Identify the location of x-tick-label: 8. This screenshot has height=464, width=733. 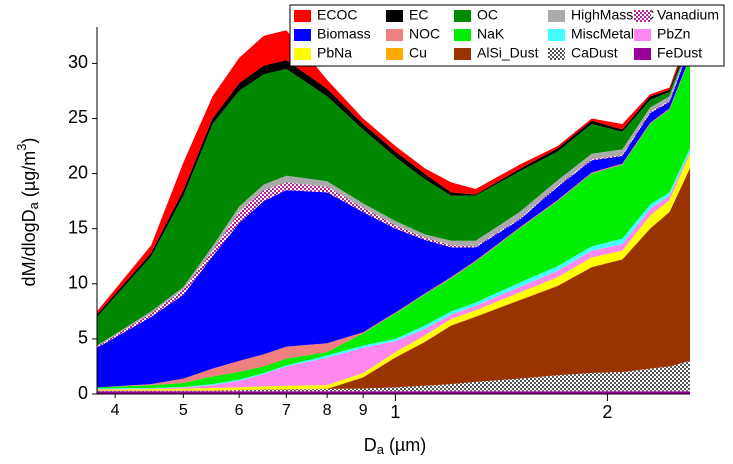
(327, 410).